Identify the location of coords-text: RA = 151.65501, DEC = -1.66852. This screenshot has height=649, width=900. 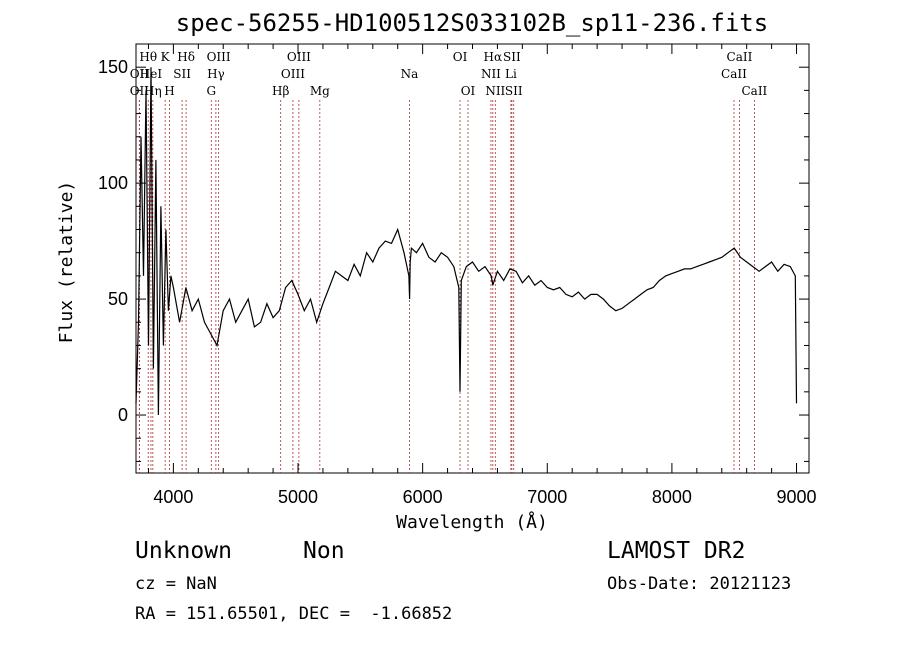
(294, 614).